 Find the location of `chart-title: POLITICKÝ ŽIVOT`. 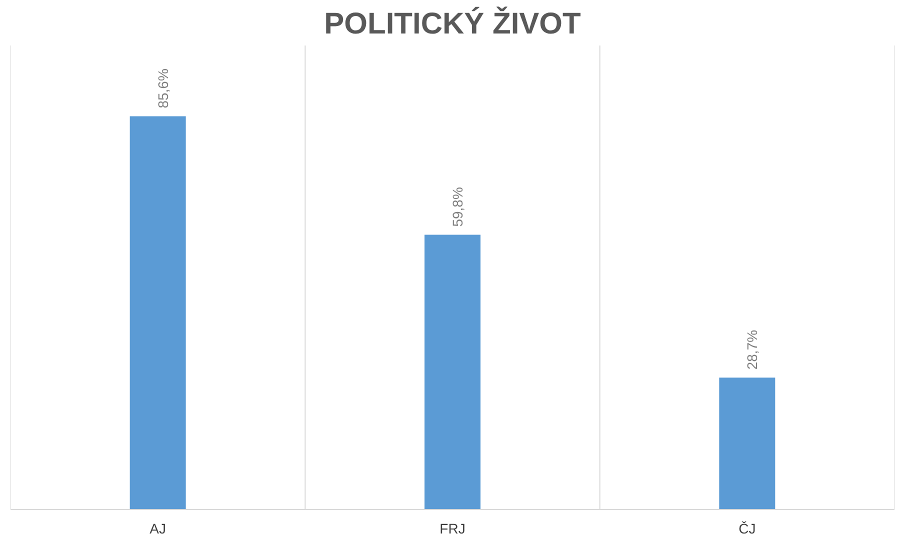

chart-title: POLITICKÝ ŽIVOT is located at coordinates (452, 23).